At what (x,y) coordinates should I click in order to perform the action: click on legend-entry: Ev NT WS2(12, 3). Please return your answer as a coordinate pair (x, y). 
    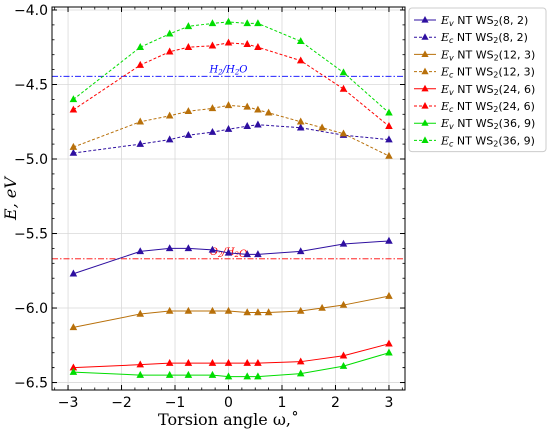
    Looking at the image, I should click on (487, 55).